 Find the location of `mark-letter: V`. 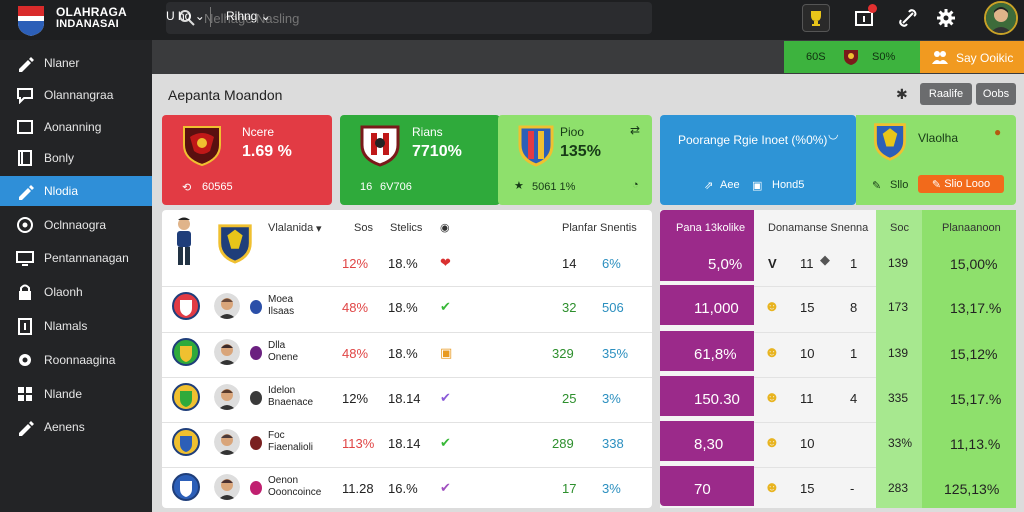

mark-letter: V is located at coordinates (772, 263).